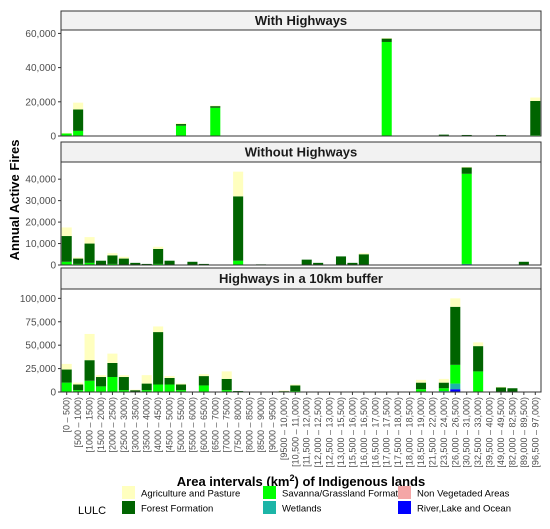 Image resolution: width=550 pixels, height=529 pixels. Describe the element at coordinates (295, 432) in the screenshot. I see `x-tick-label: [10,500 – 11,000)` at that location.